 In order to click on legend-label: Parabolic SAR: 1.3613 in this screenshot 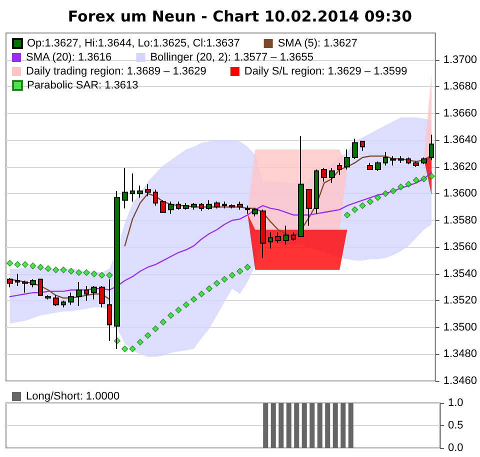, I will do `click(82, 86)`.